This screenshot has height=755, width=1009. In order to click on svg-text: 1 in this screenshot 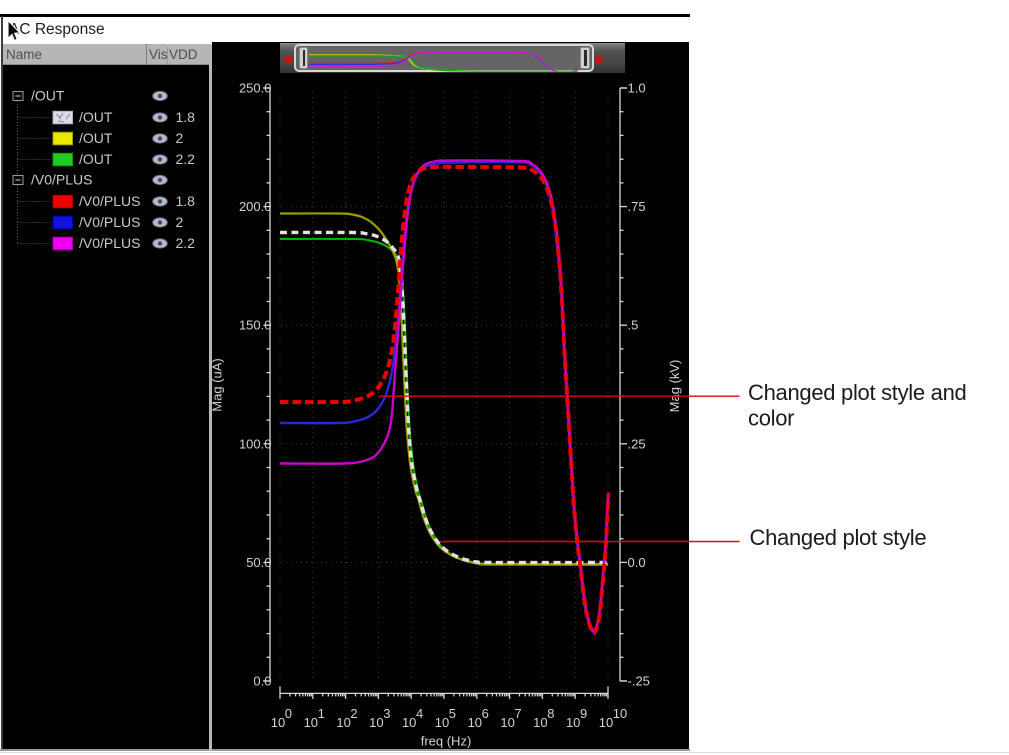, I will do `click(321, 713)`.